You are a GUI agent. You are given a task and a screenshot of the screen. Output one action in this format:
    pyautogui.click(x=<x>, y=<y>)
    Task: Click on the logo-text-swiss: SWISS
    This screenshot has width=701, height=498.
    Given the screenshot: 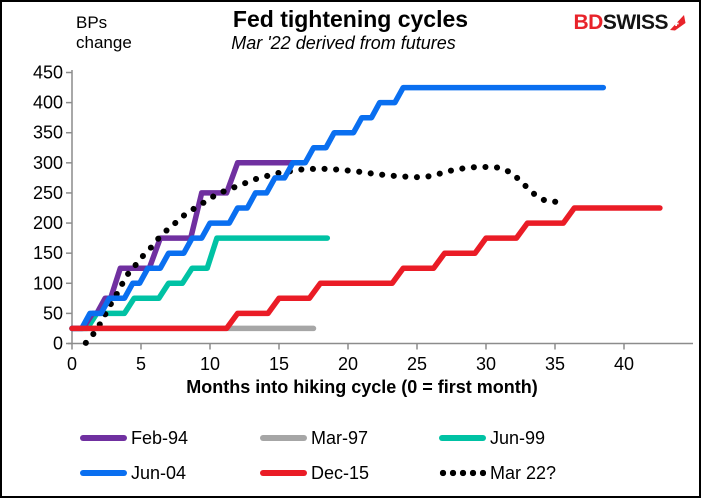 What is the action you would take?
    pyautogui.click(x=635, y=22)
    